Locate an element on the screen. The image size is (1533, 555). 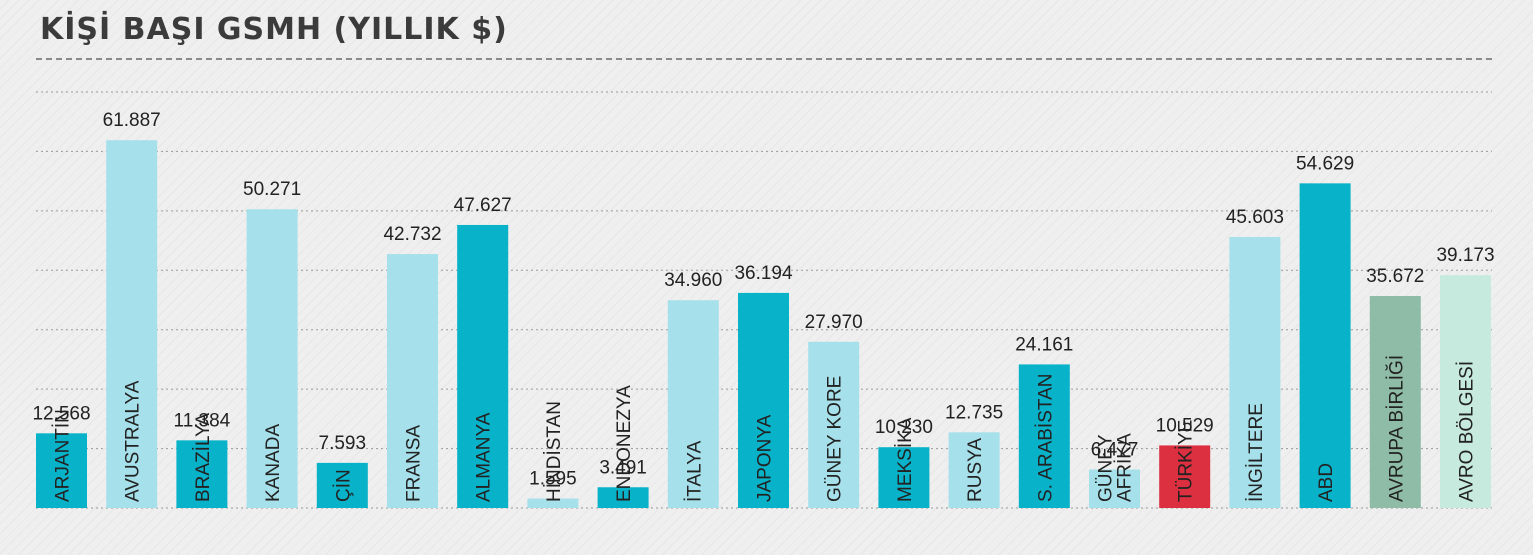
data-label: 6.477 is located at coordinates (1115, 450).